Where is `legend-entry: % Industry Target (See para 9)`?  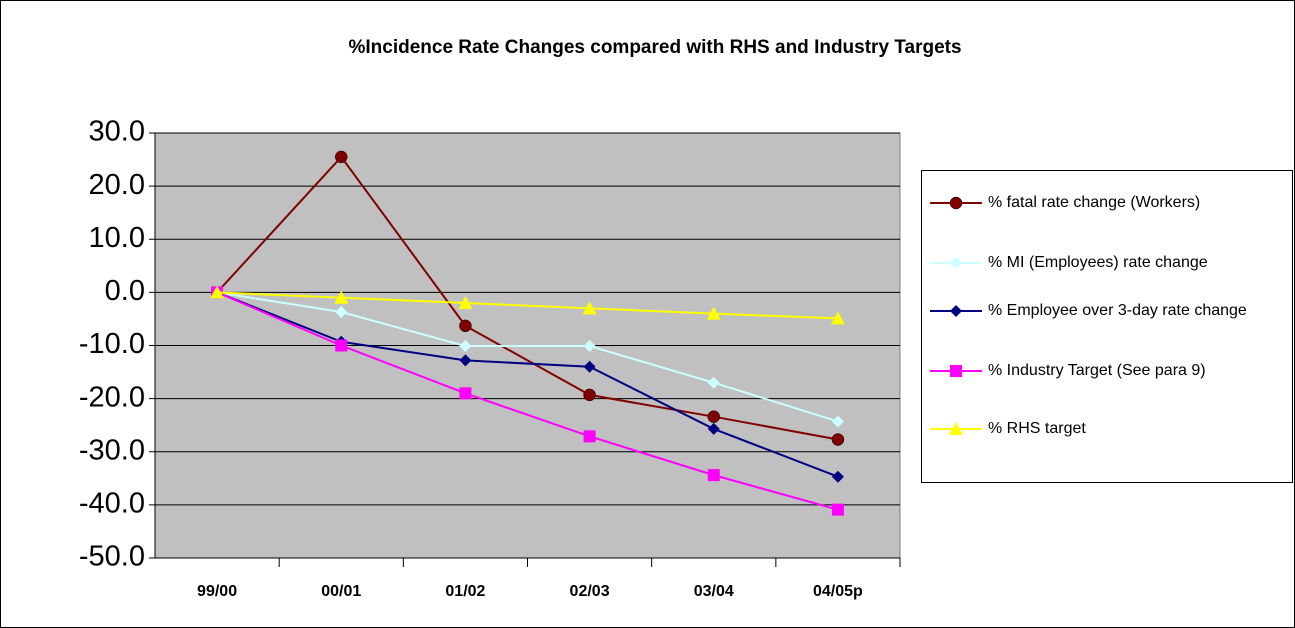
legend-entry: % Industry Target (See para 9) is located at coordinates (1106, 371).